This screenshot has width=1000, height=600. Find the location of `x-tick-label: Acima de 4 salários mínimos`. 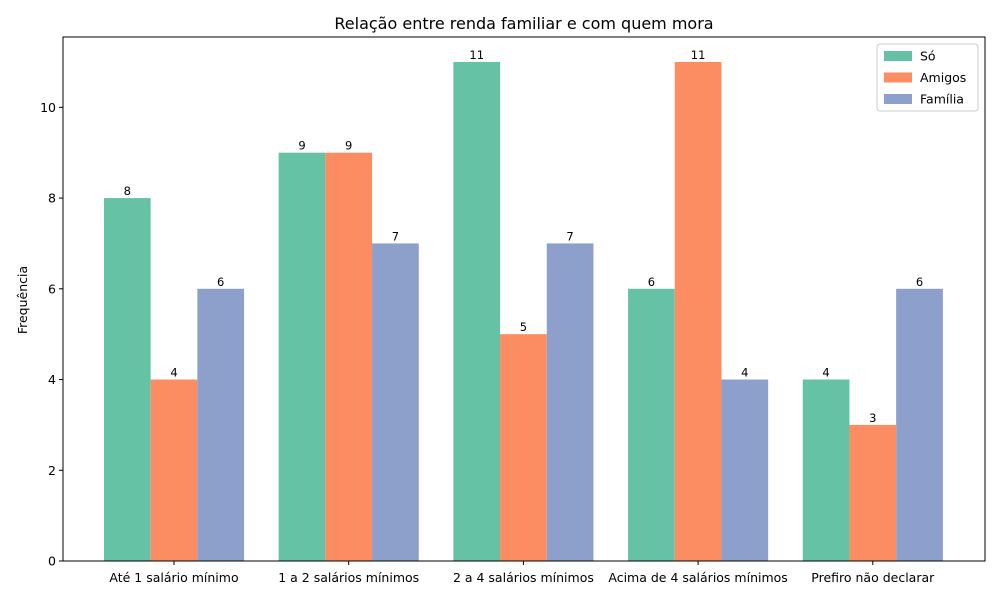

x-tick-label: Acima de 4 salários mínimos is located at coordinates (697, 577).